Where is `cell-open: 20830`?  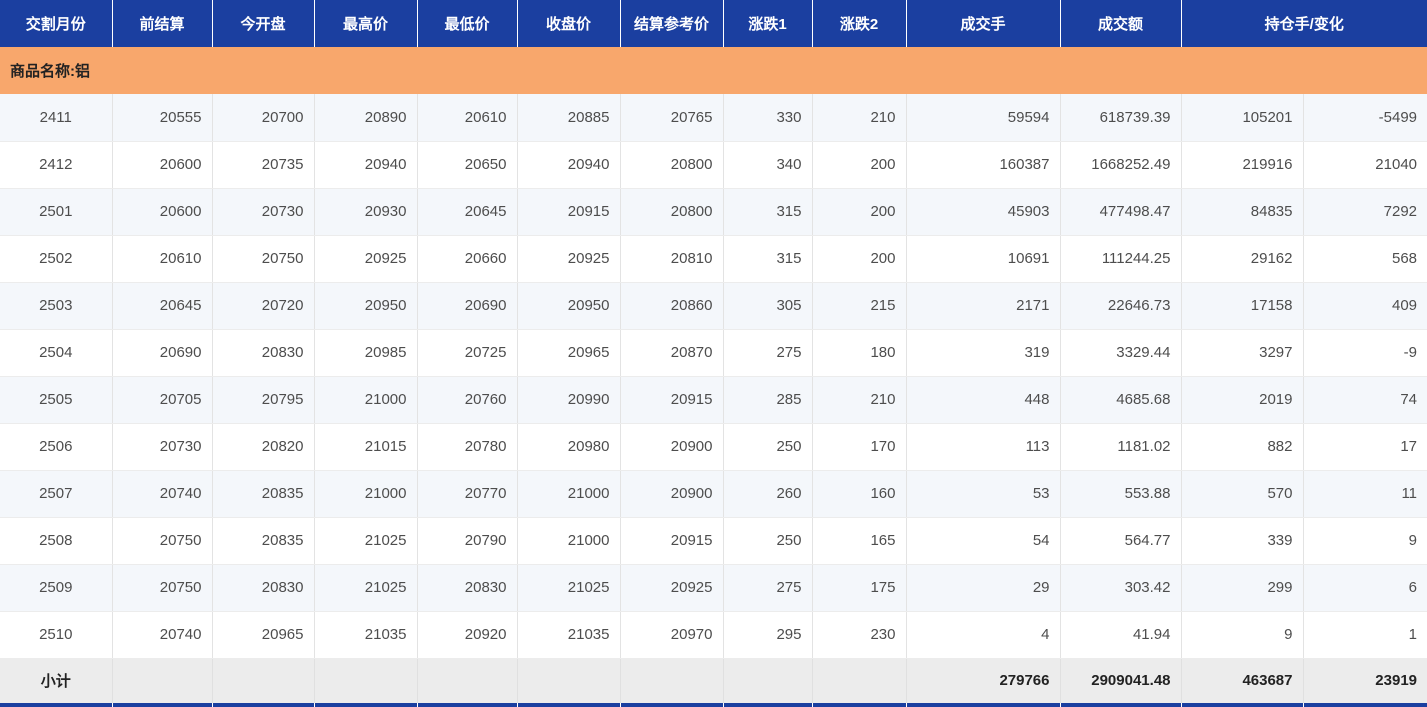
cell-open: 20830 is located at coordinates (263, 353).